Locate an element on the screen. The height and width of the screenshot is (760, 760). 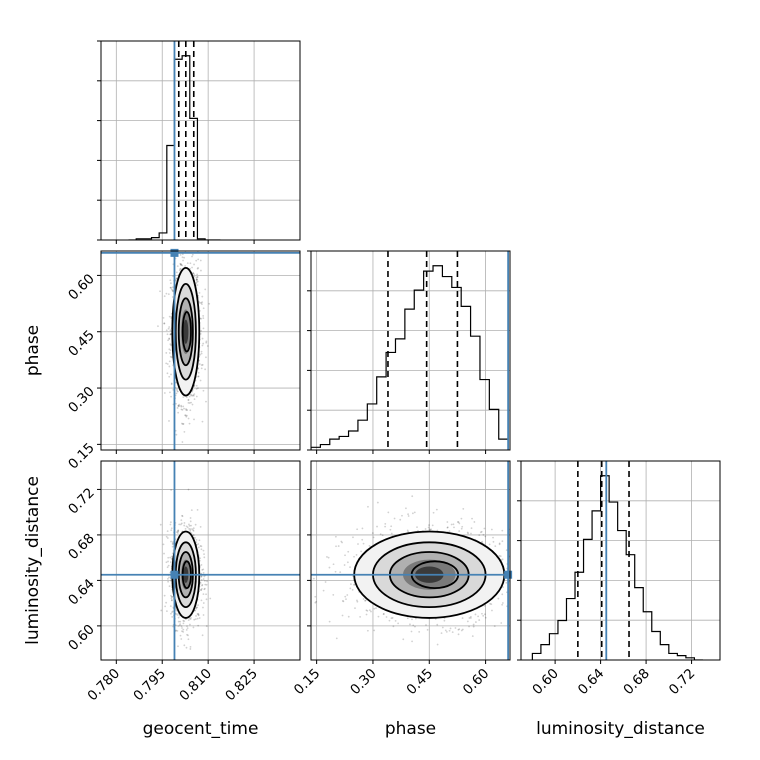
x-tick-label: 0.780 is located at coordinates (103, 685).